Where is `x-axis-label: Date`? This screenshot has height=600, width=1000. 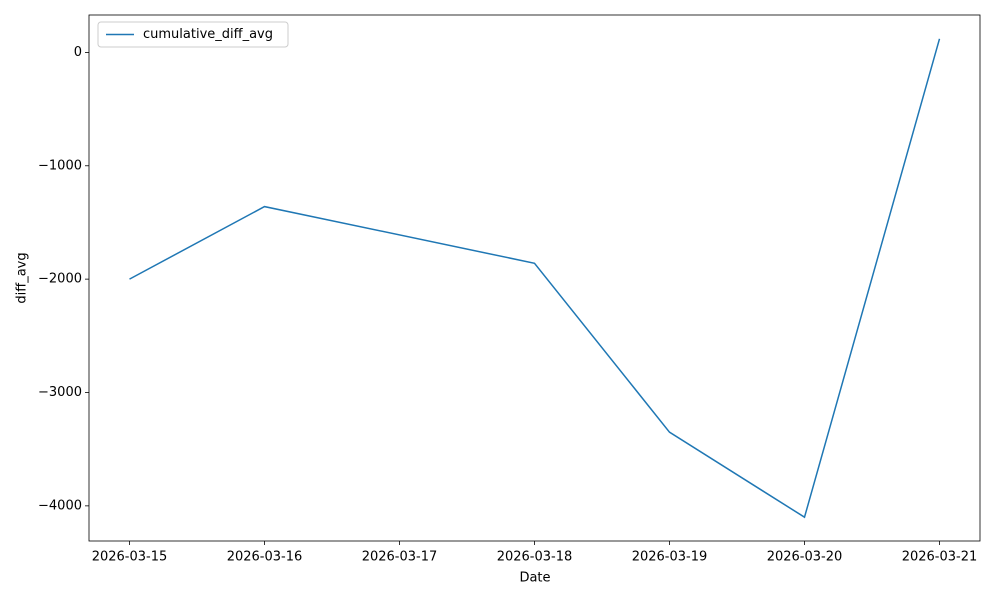 x-axis-label: Date is located at coordinates (534, 578).